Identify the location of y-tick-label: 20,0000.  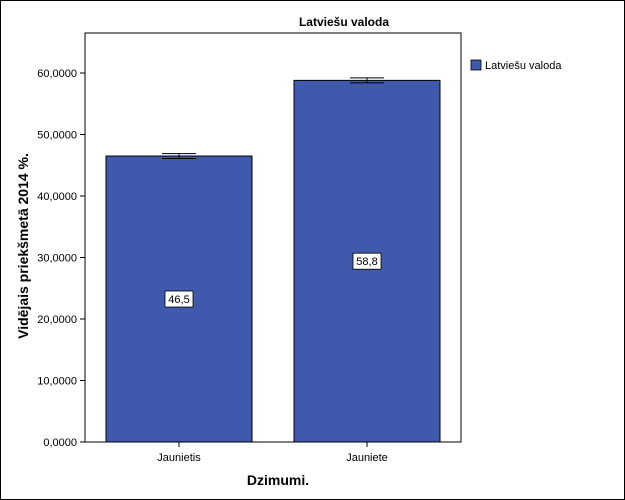
(57, 320).